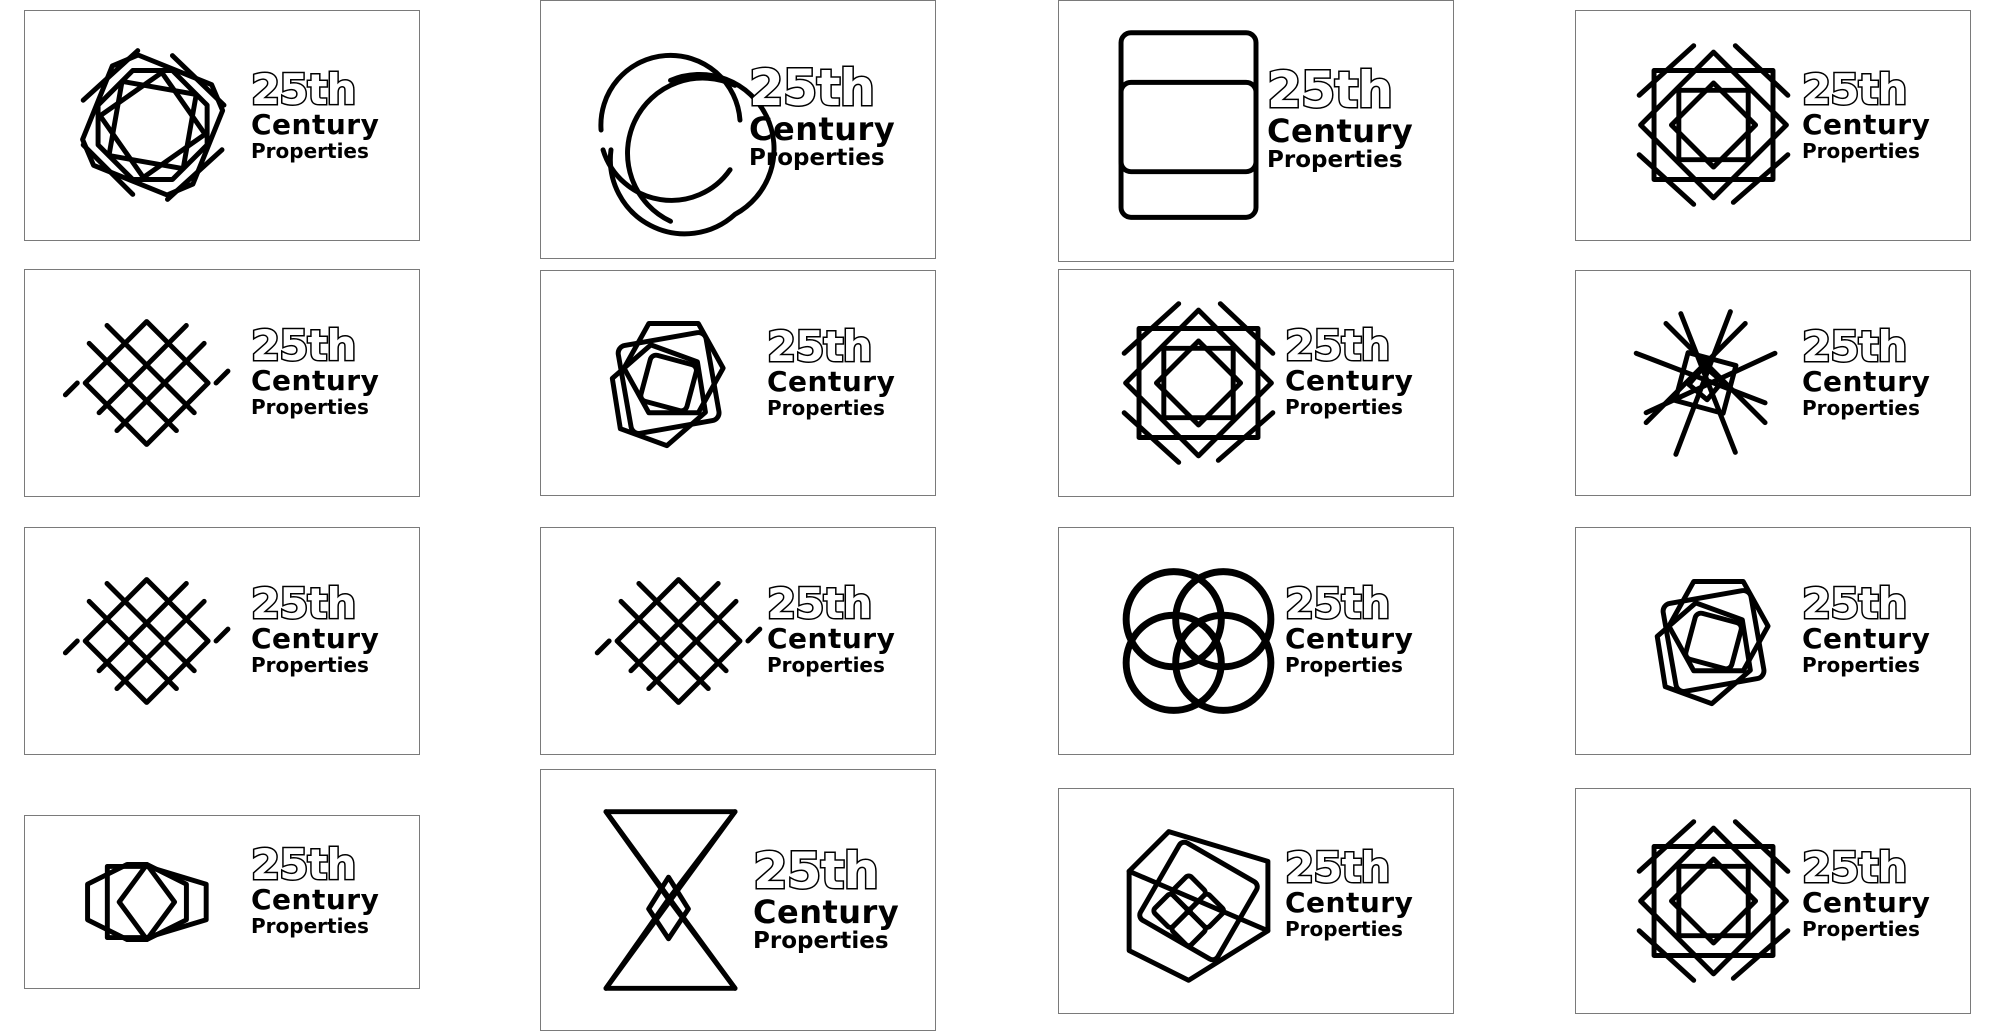 This screenshot has width=1990, height=1033. I want to click on logo-card-14: 25th Century Properties, so click(738, 900).